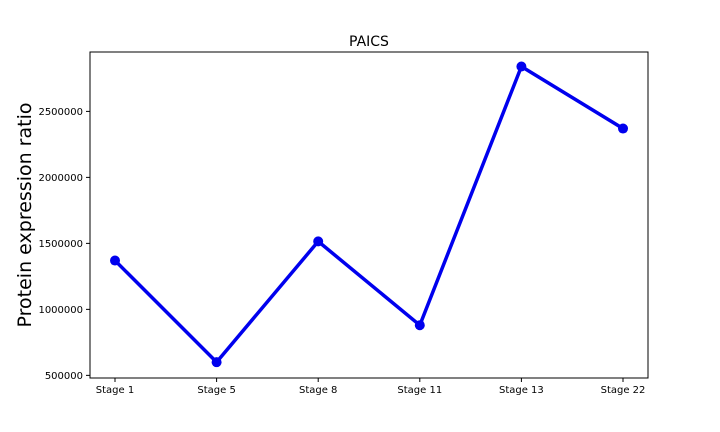 Image resolution: width=720 pixels, height=432 pixels. I want to click on y-axis: 500000 1000000 1500000 2000000 2500000, so click(64, 244).